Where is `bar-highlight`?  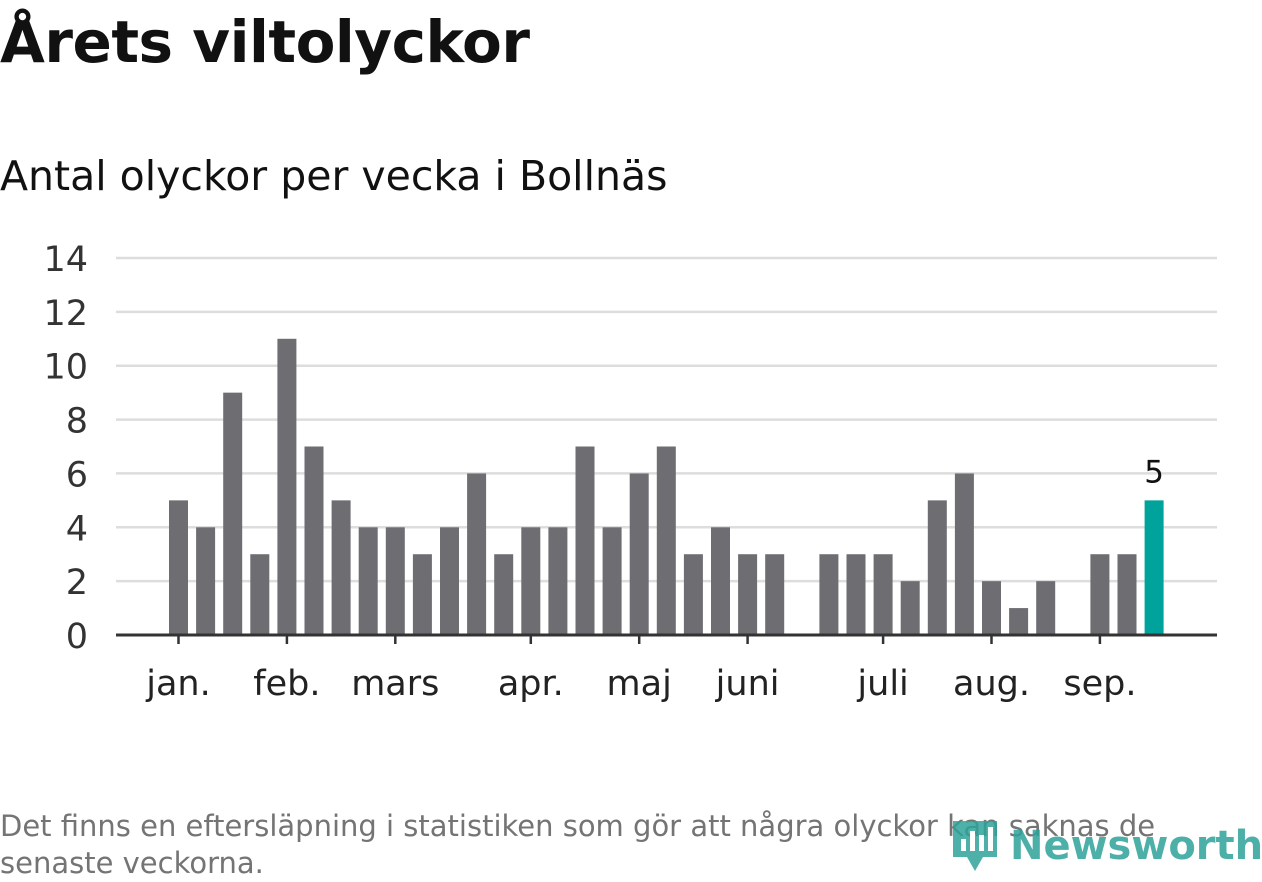 bar-highlight is located at coordinates (1154, 567).